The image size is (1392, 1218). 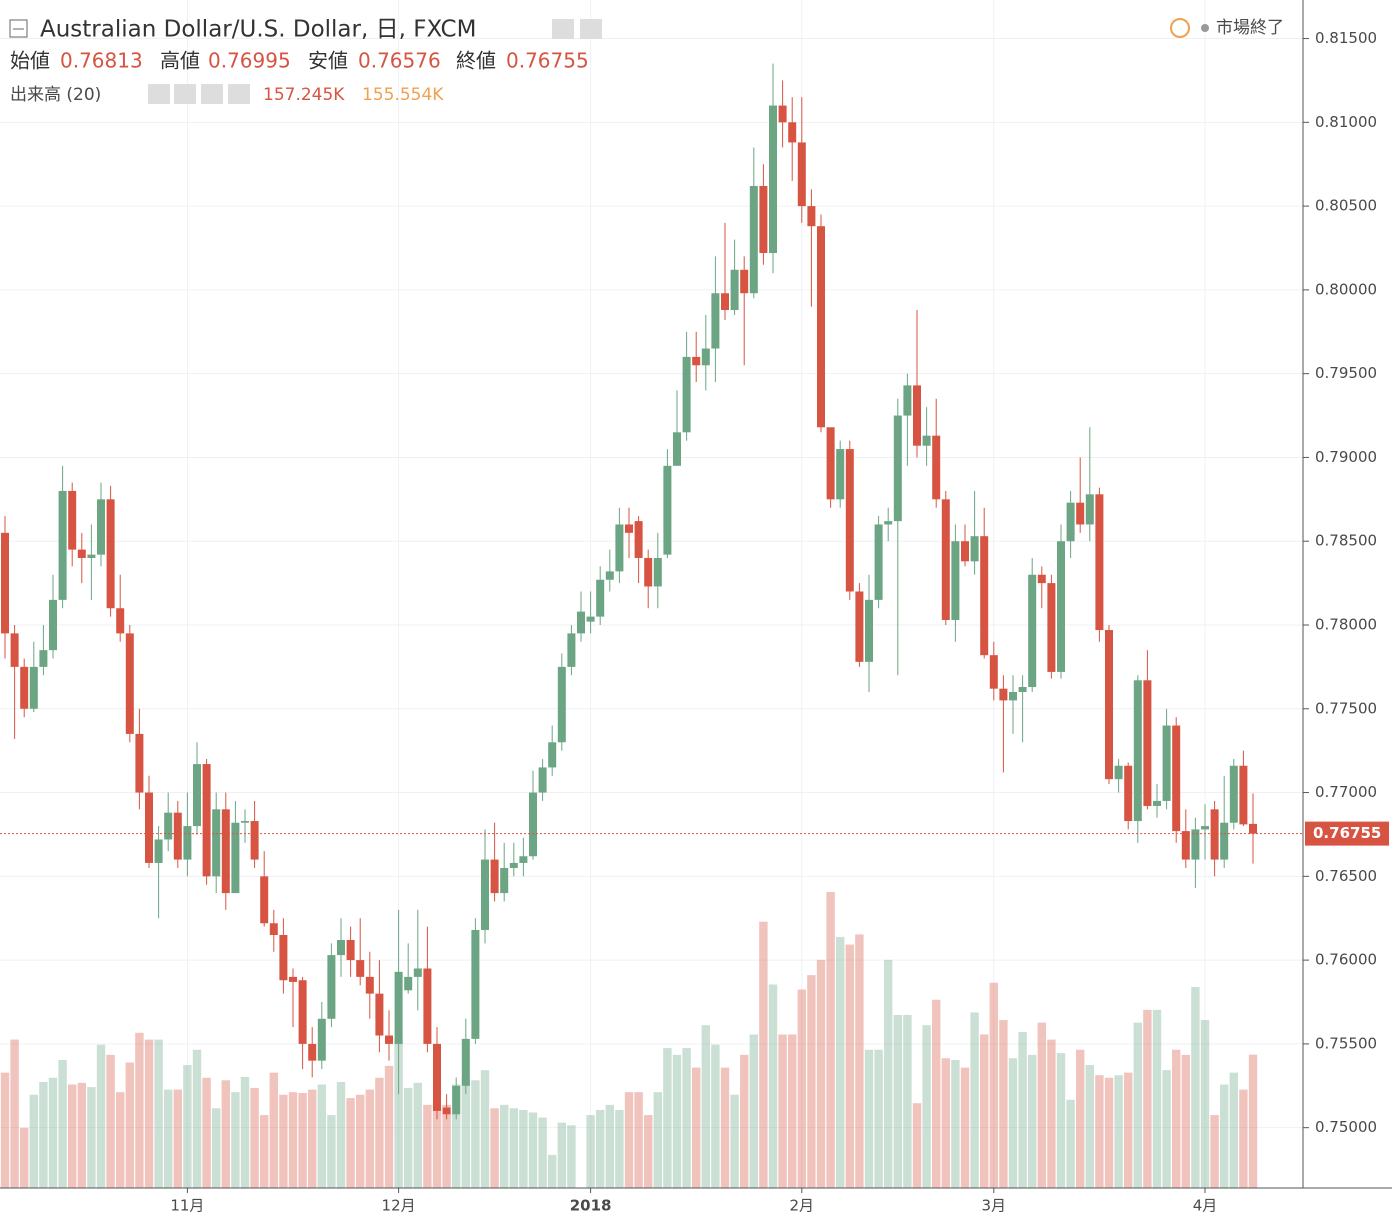 I want to click on last-price-tag, so click(x=1347, y=833).